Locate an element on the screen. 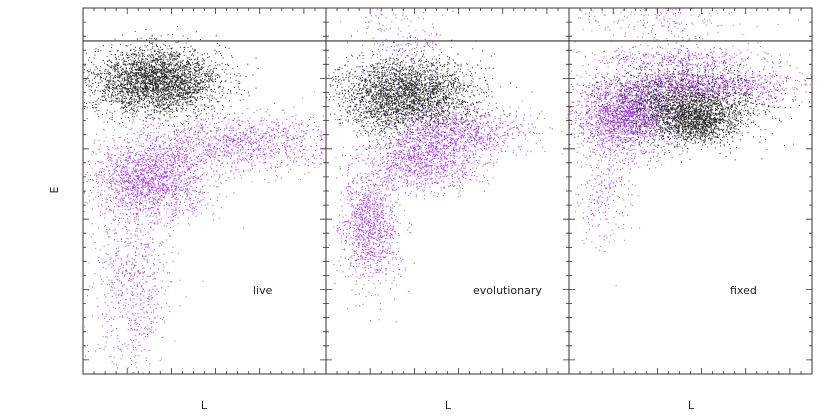  panel-label: evolutionary is located at coordinates (507, 290).